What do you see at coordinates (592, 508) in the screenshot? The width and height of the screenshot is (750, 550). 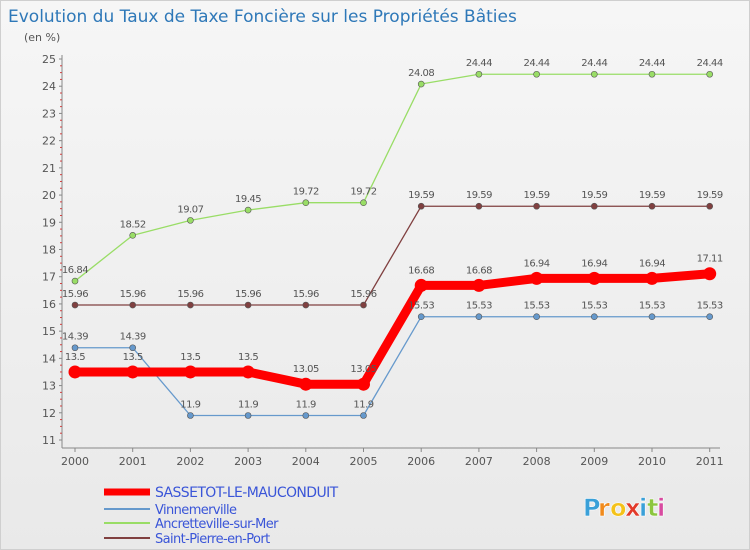 I see `logo-letter: P` at bounding box center [592, 508].